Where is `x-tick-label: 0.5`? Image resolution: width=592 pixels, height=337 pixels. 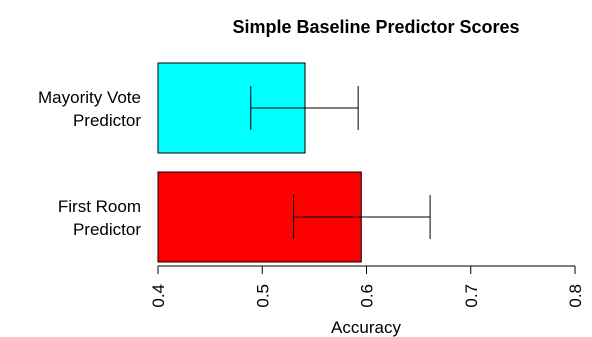 x-tick-label: 0.5 is located at coordinates (262, 296).